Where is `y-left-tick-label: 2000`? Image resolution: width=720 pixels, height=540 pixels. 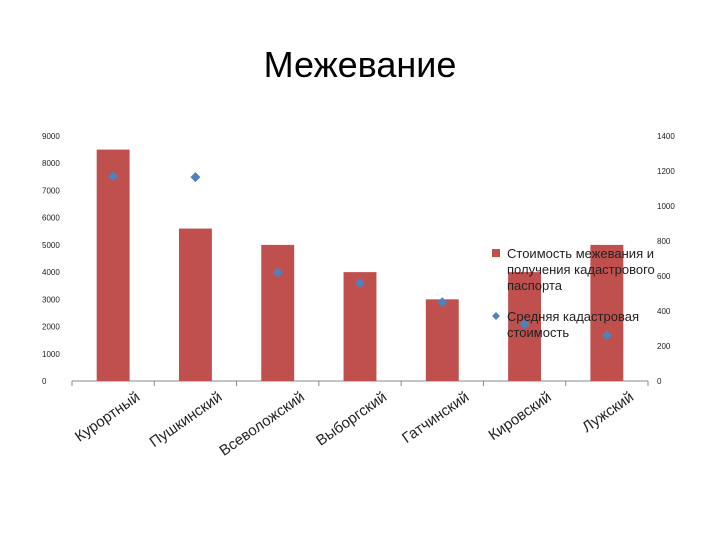
y-left-tick-label: 2000 is located at coordinates (51, 327).